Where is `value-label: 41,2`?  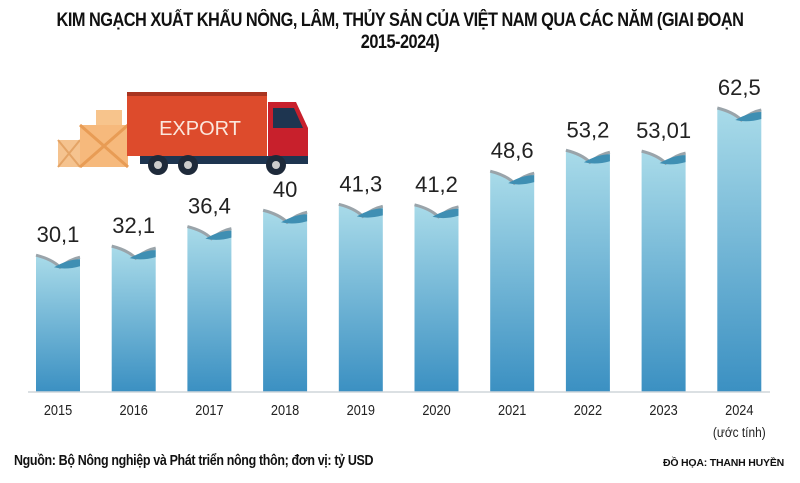 value-label: 41,2 is located at coordinates (436, 184).